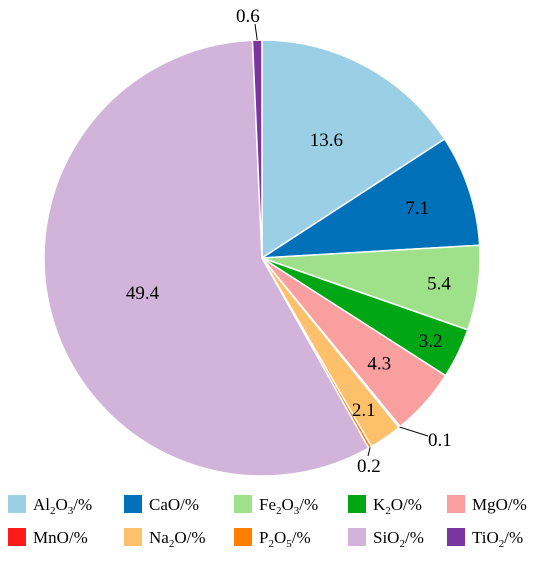 The width and height of the screenshot is (550, 562). Describe the element at coordinates (177, 539) in the screenshot. I see `legend-label: Na2O/%` at that location.